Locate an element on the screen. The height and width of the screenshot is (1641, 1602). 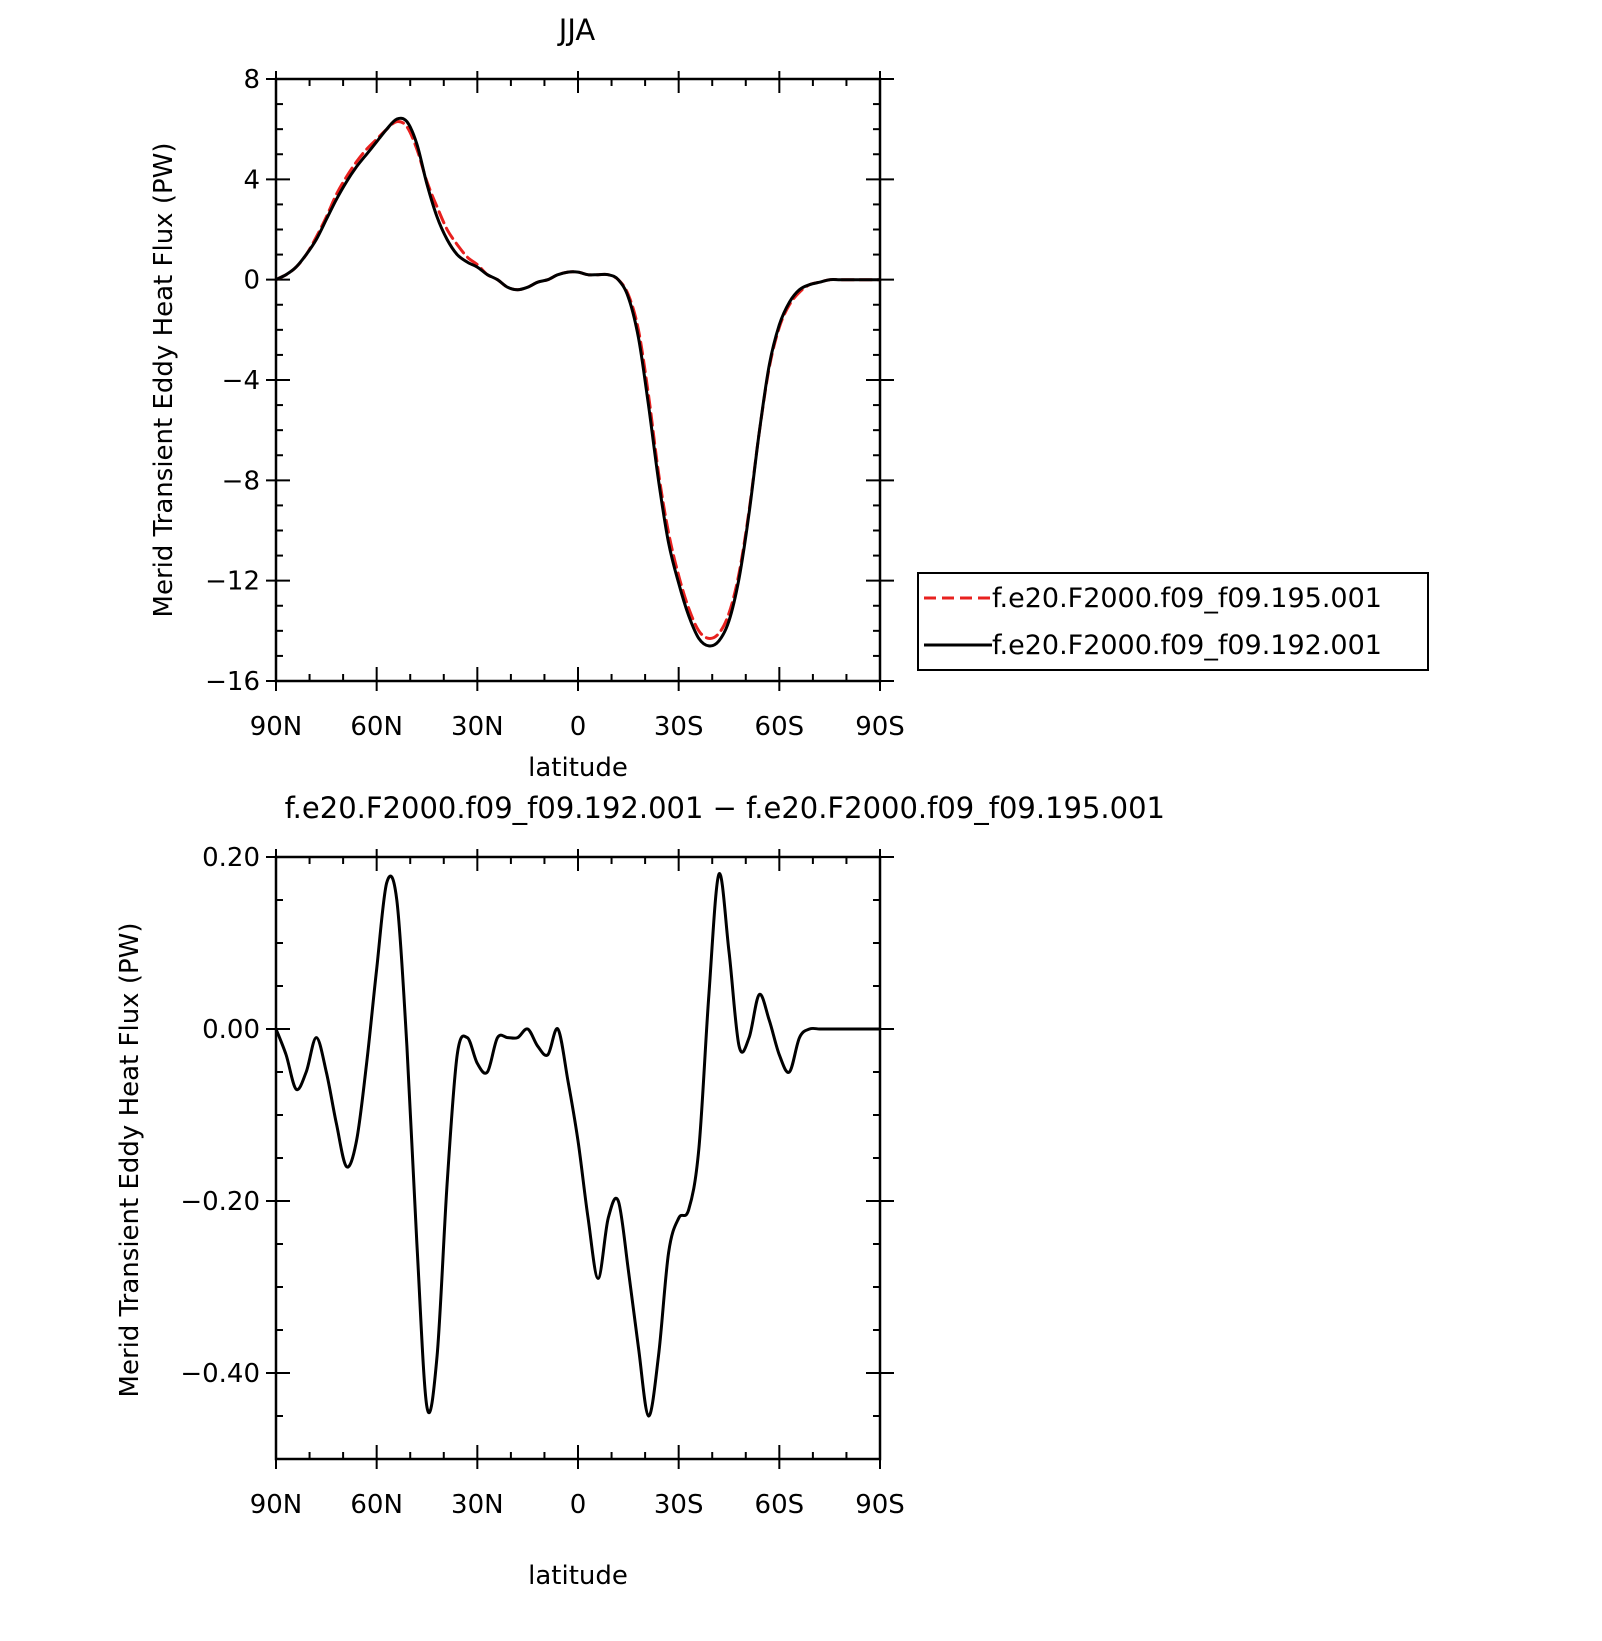
y-tick-label: −4 is located at coordinates (241, 381).